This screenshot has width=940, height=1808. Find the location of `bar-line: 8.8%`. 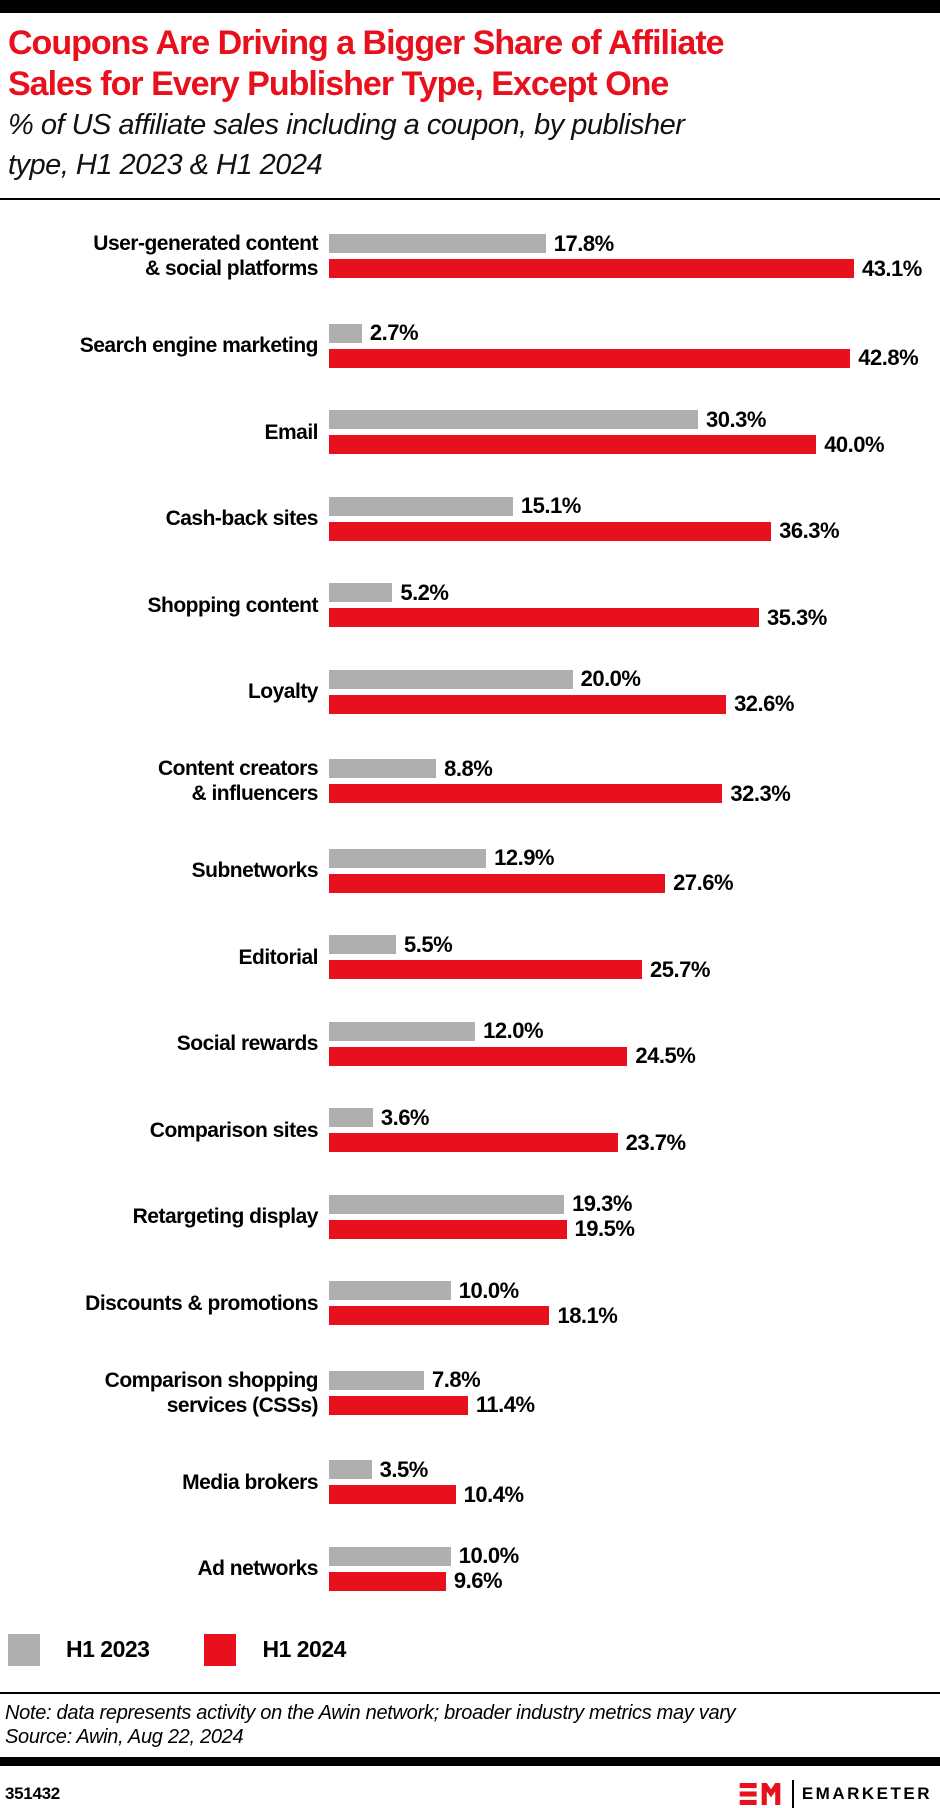

bar-line: 8.8% is located at coordinates (634, 768).